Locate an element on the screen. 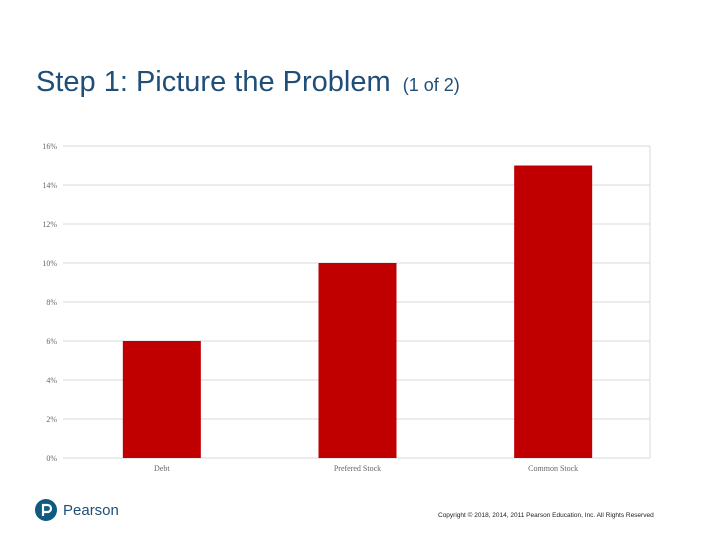  x-category-label: Debt is located at coordinates (162, 468).